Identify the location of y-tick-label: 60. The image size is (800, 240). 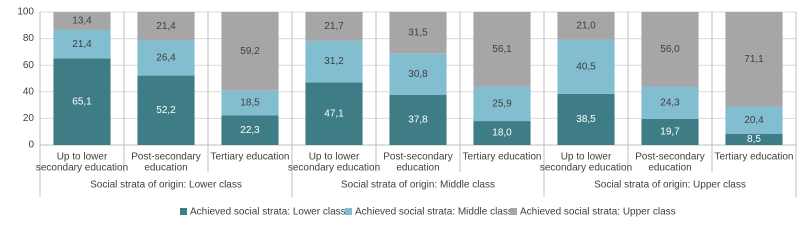
(29, 65).